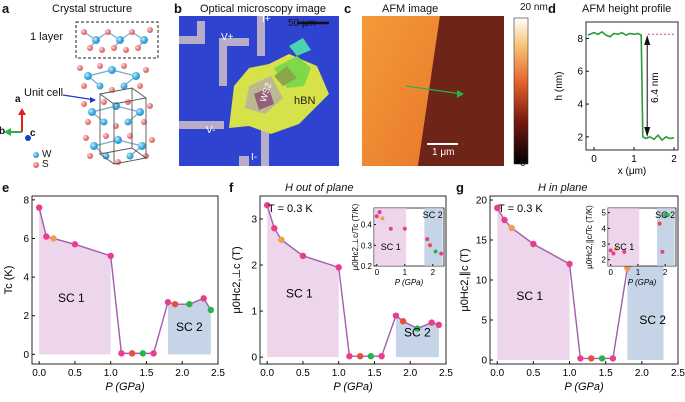 Image resolution: width=685 pixels, height=402 pixels. What do you see at coordinates (259, 91) in the screenshot?
I see `optical-microscopy-image` at bounding box center [259, 91].